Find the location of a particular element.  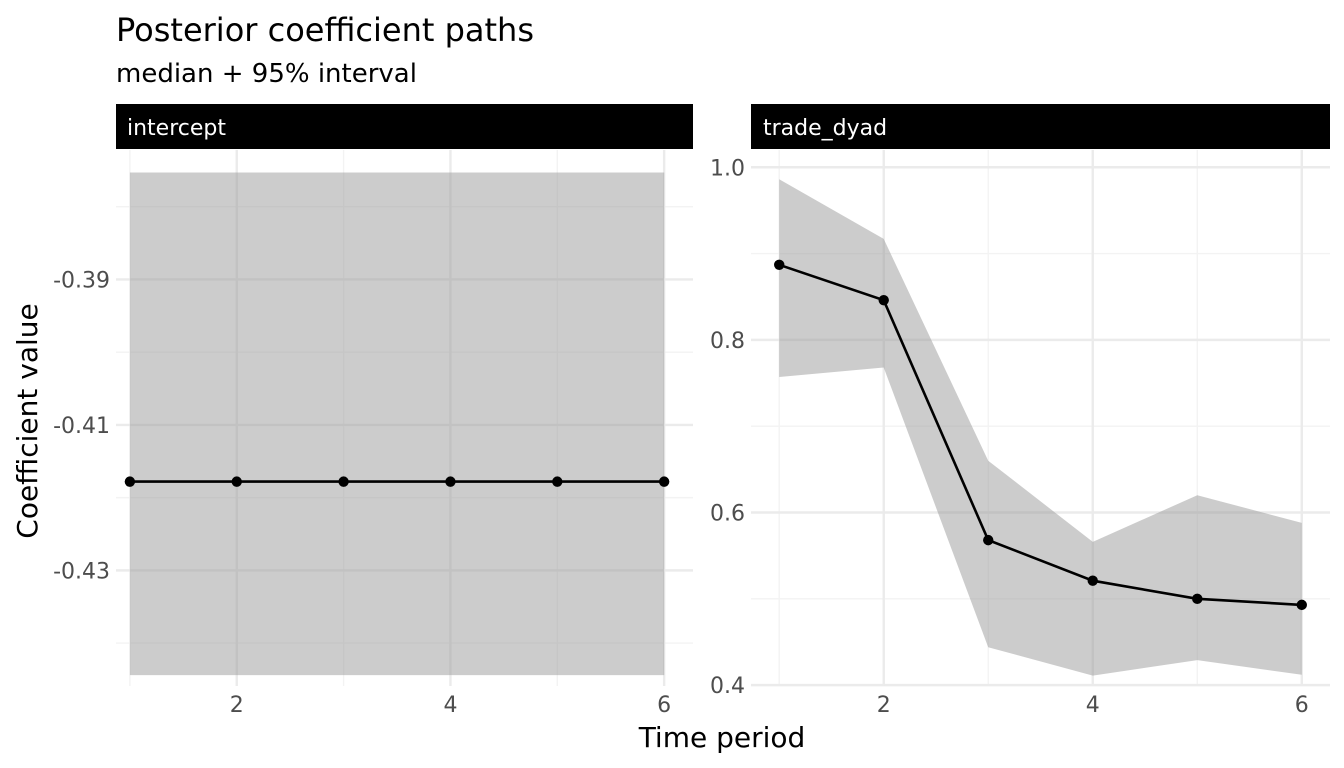

y-tick-label: 1.0 is located at coordinates (727, 168).